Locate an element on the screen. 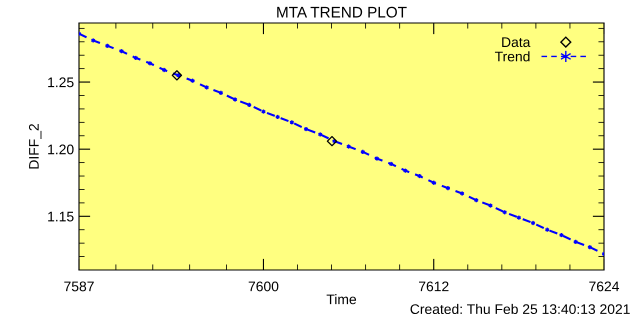  y-axis-title: DIFF_2 is located at coordinates (35, 146).